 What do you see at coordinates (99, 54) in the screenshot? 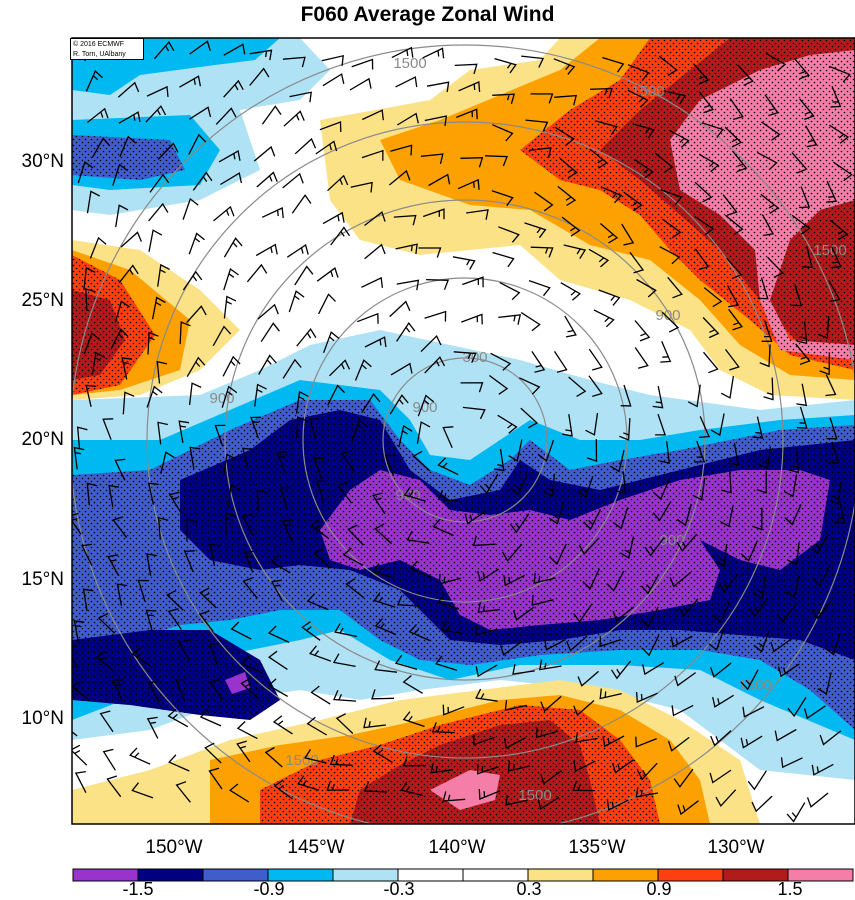
I see `credit-line: R. Torn, UAlbany` at bounding box center [99, 54].